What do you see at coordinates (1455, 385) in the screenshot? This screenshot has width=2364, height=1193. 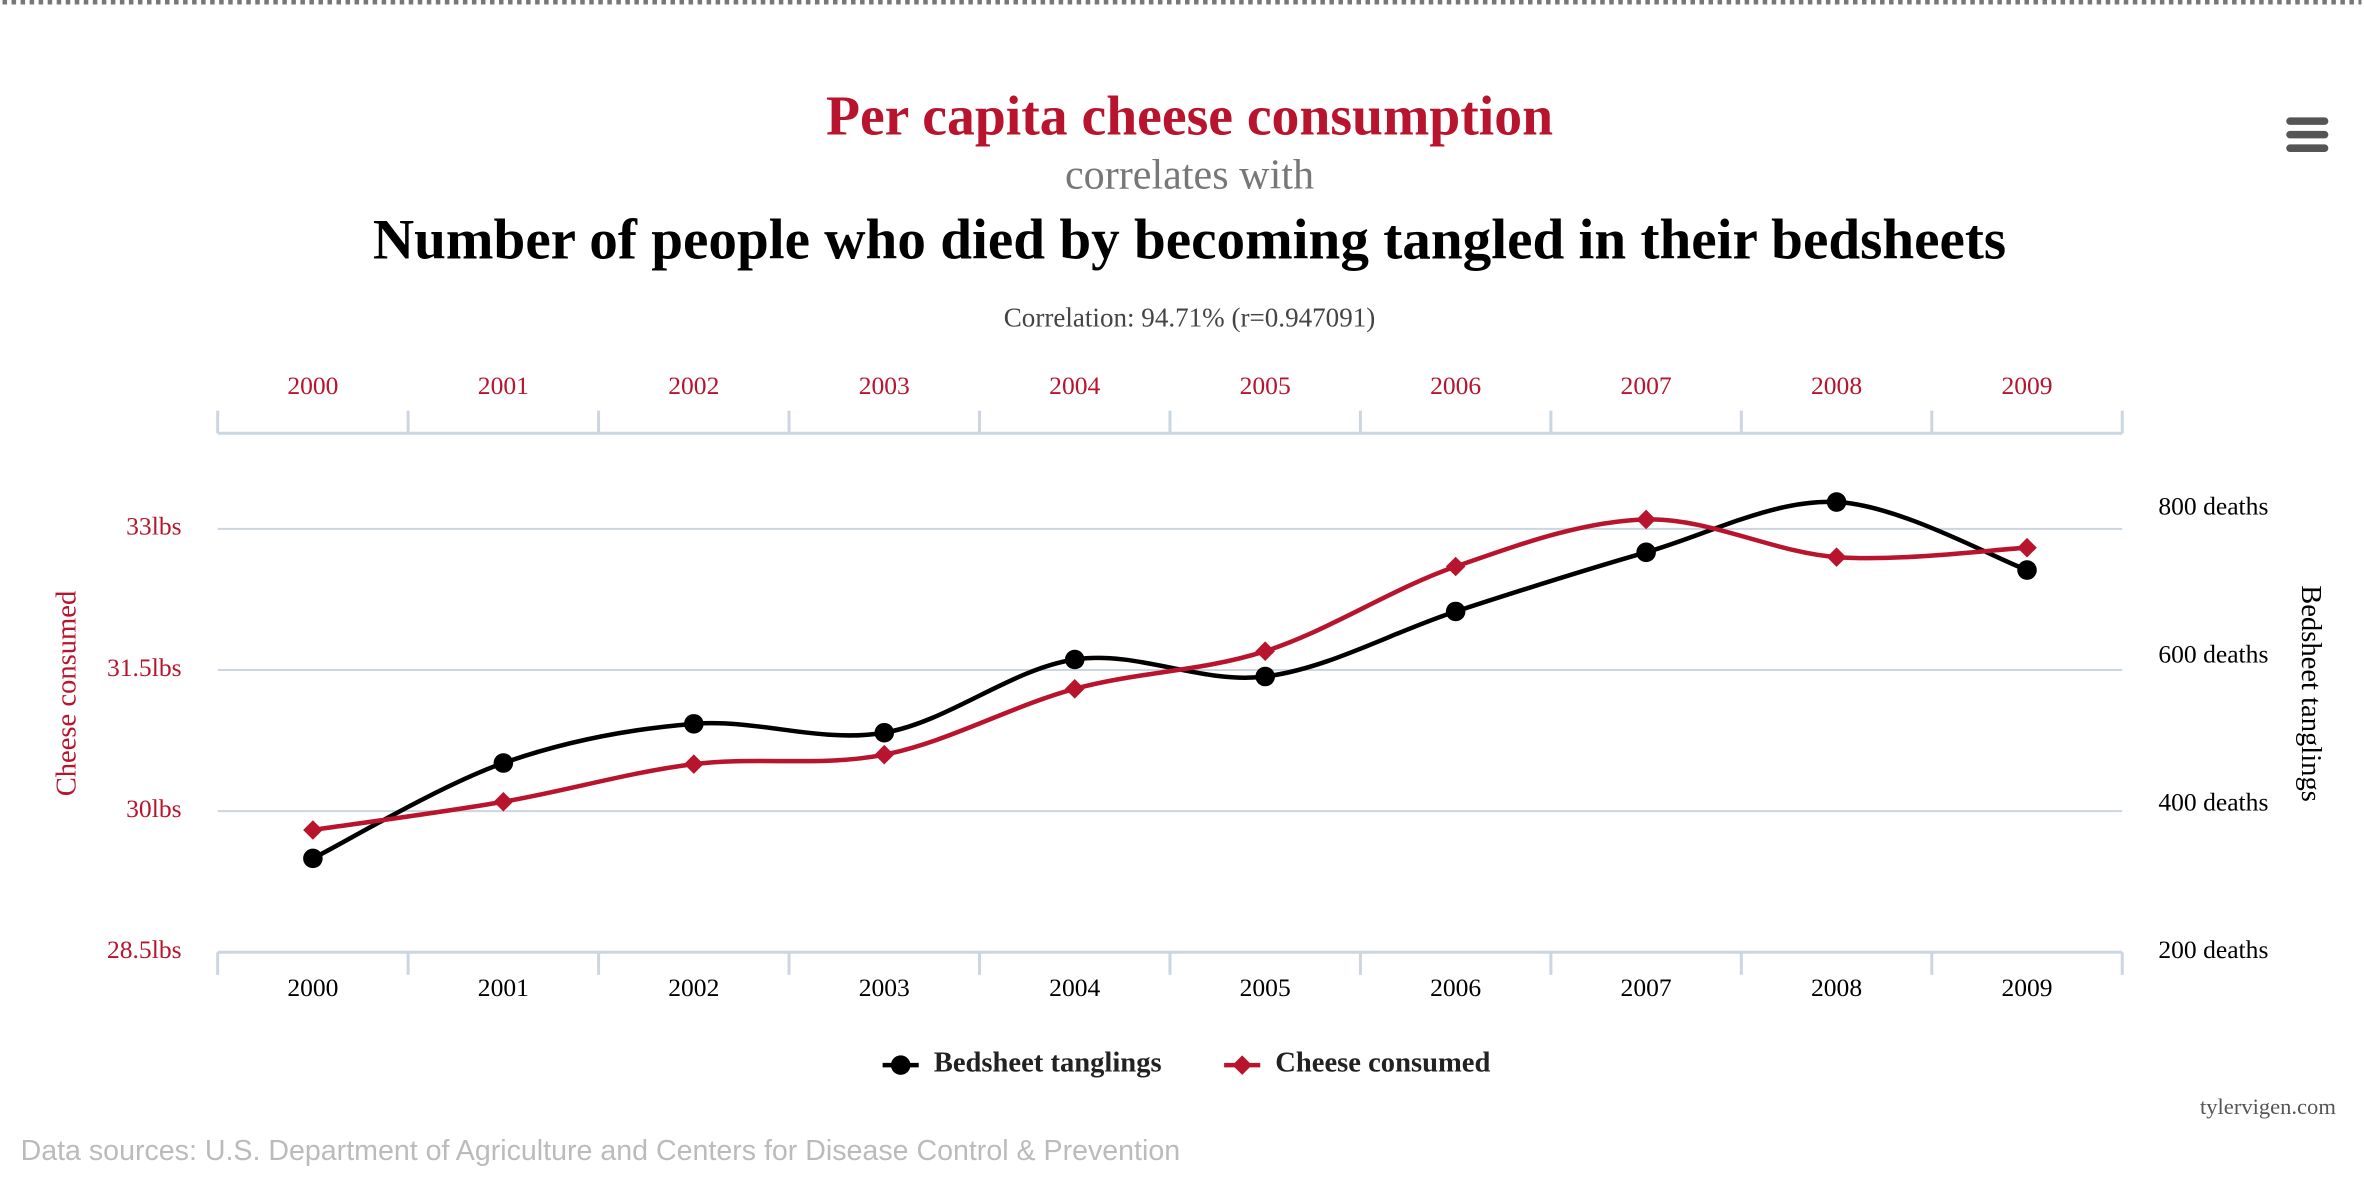 I see `x-tick-label-top: 2006` at bounding box center [1455, 385].